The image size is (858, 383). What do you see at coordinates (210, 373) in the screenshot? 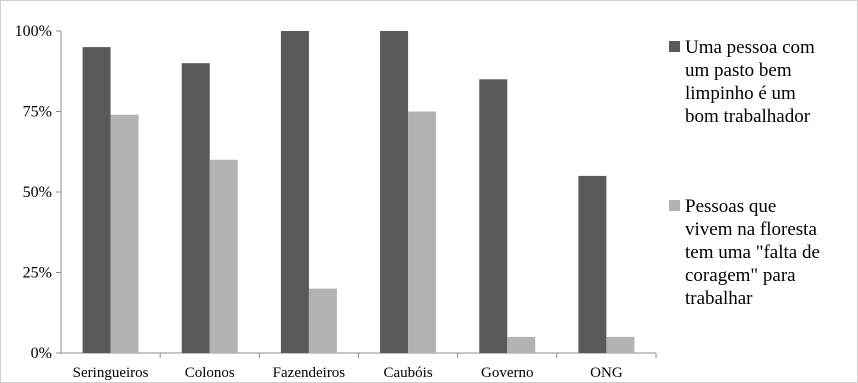
I see `x-category-label: Colonos` at bounding box center [210, 373].